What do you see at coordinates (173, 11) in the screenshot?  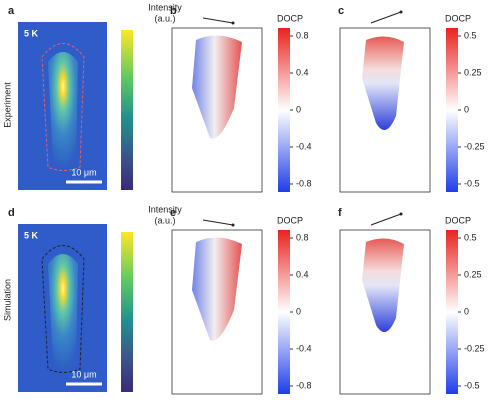 I see `panel-label: b` at bounding box center [173, 11].